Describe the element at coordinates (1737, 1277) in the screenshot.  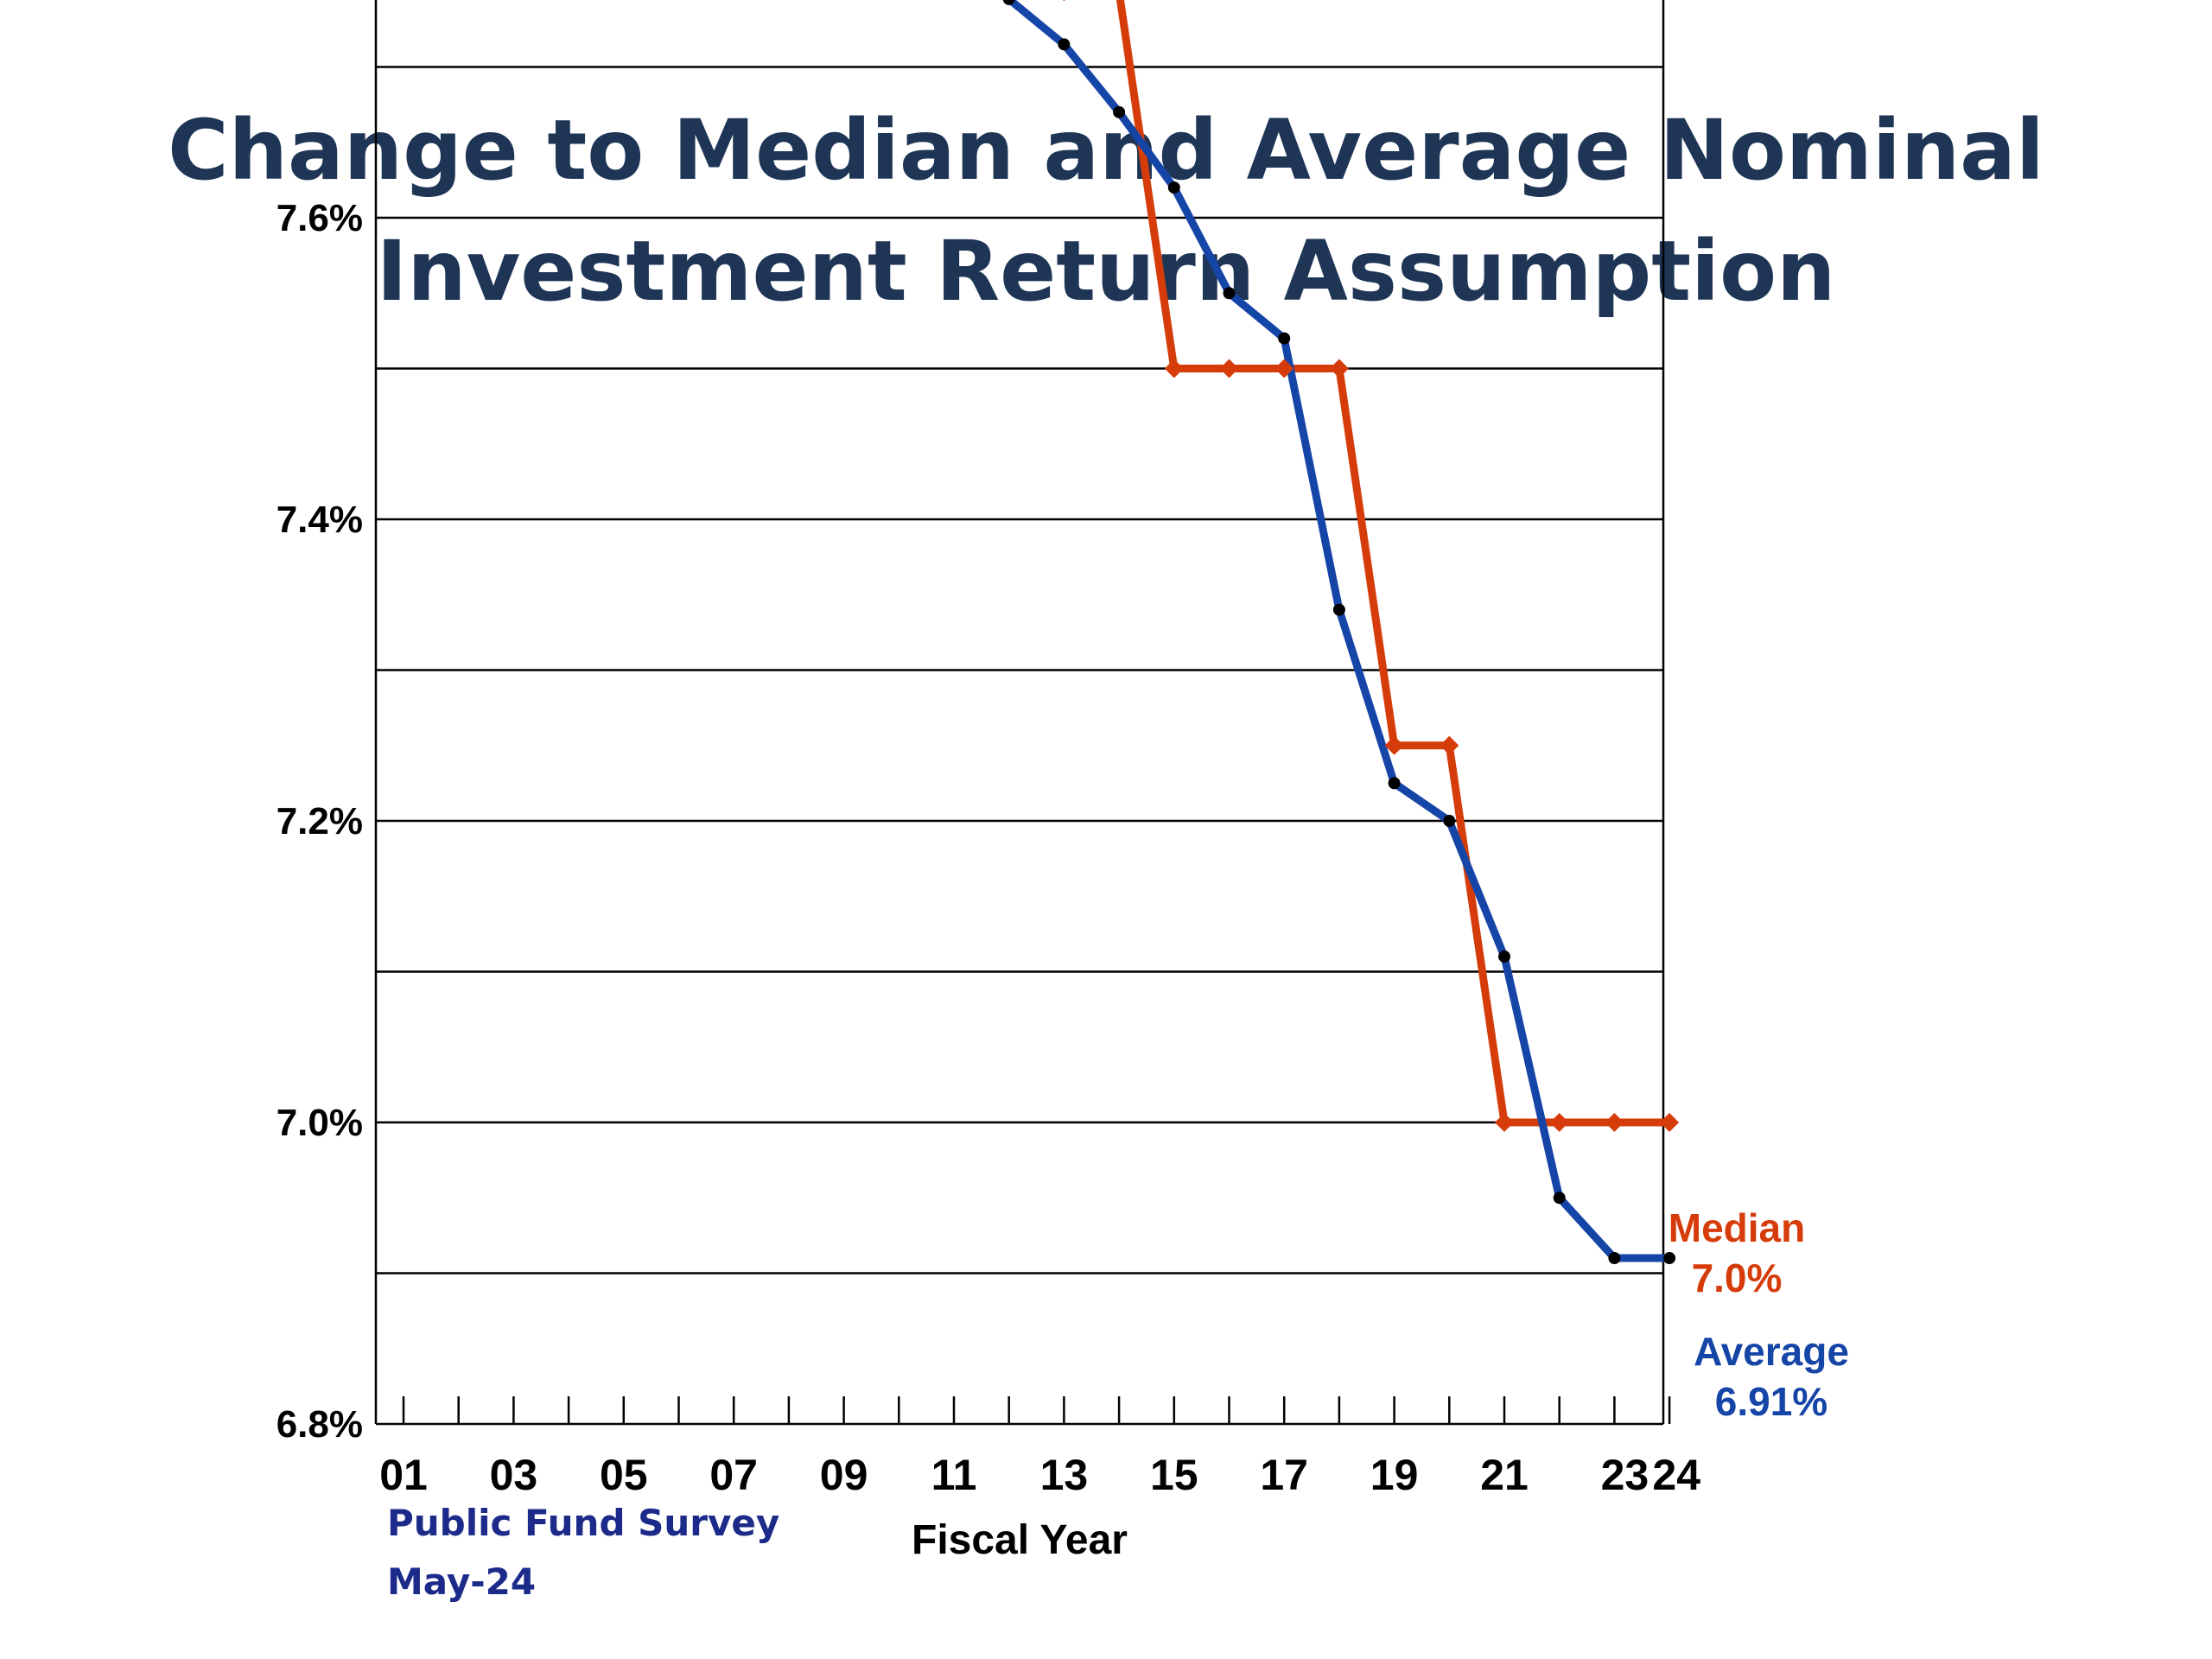
I see `median-end-value: 7.0%` at that location.